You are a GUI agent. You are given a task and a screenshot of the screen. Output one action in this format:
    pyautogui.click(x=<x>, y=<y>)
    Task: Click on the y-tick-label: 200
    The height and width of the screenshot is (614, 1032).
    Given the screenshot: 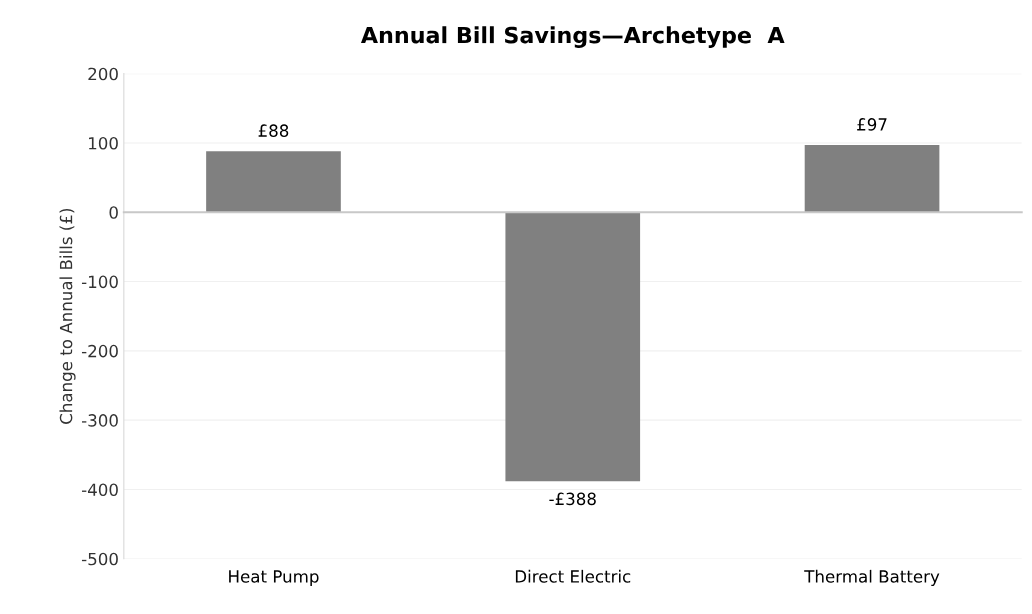 What is the action you would take?
    pyautogui.click(x=103, y=74)
    